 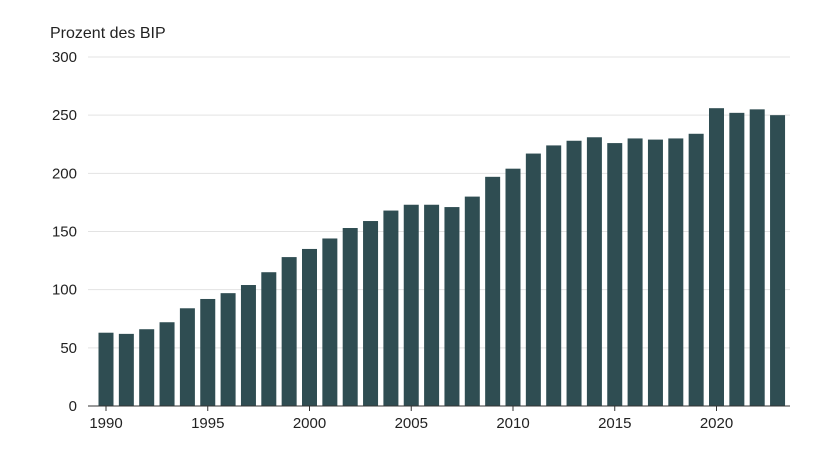 What do you see at coordinates (208, 352) in the screenshot?
I see `bar-1995` at bounding box center [208, 352].